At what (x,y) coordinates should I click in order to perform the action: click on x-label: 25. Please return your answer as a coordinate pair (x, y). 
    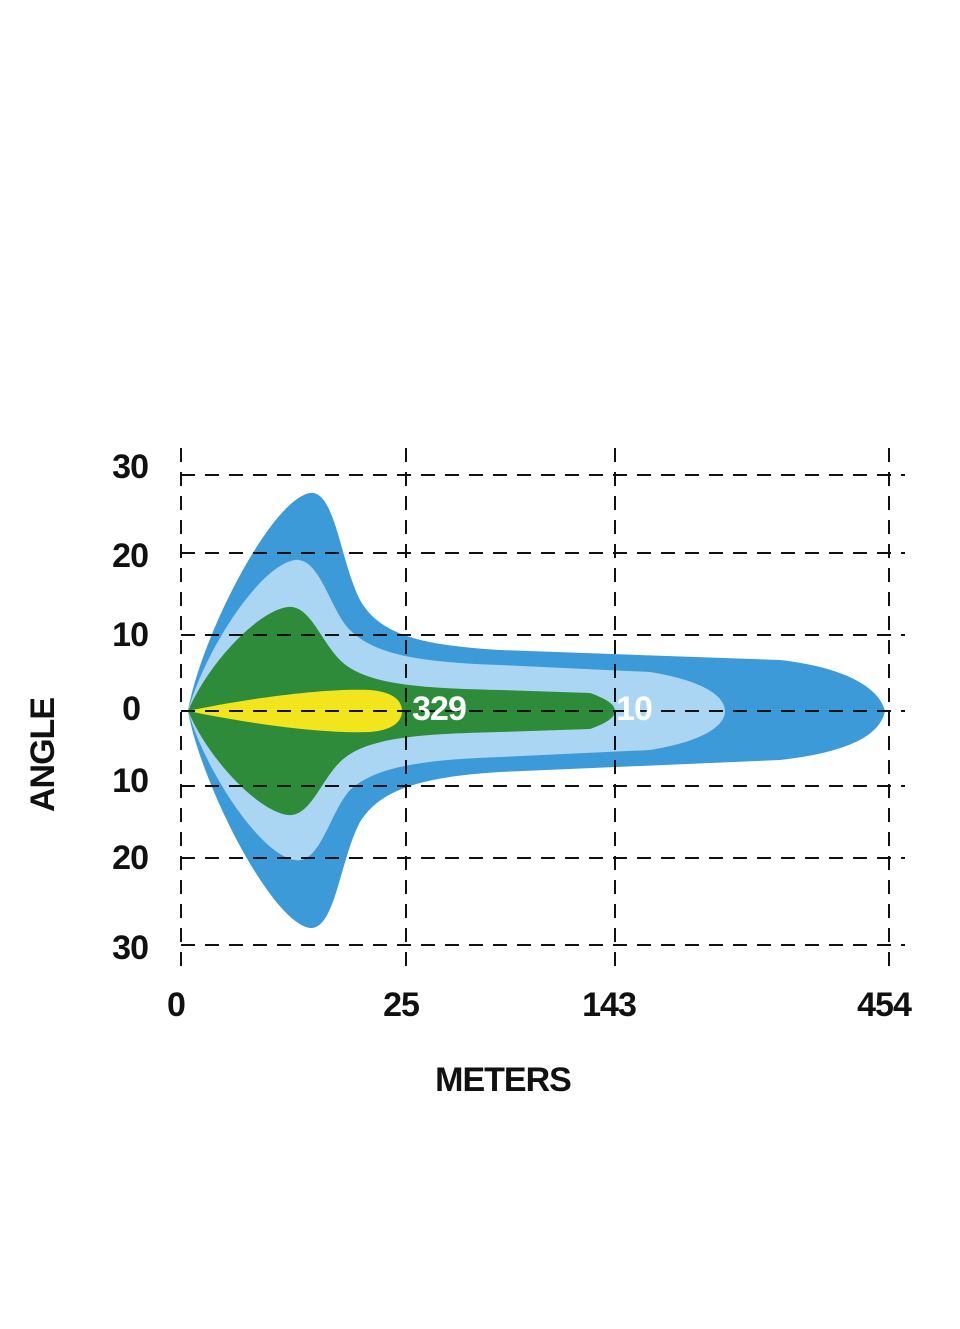
    Looking at the image, I should click on (401, 1005).